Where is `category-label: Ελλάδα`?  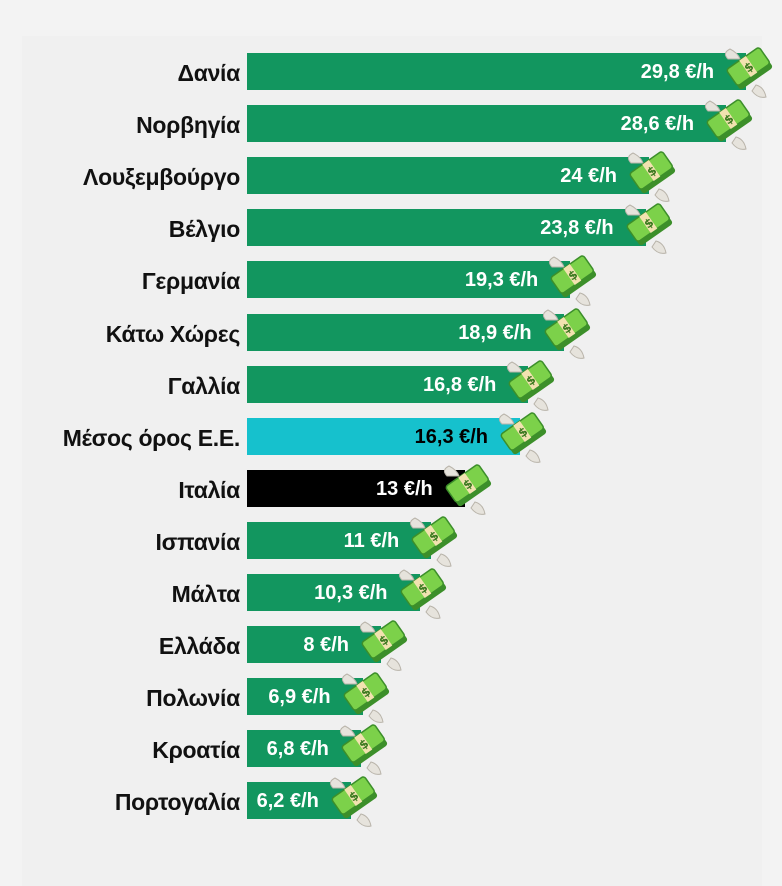
category-label: Ελλάδα is located at coordinates (199, 646).